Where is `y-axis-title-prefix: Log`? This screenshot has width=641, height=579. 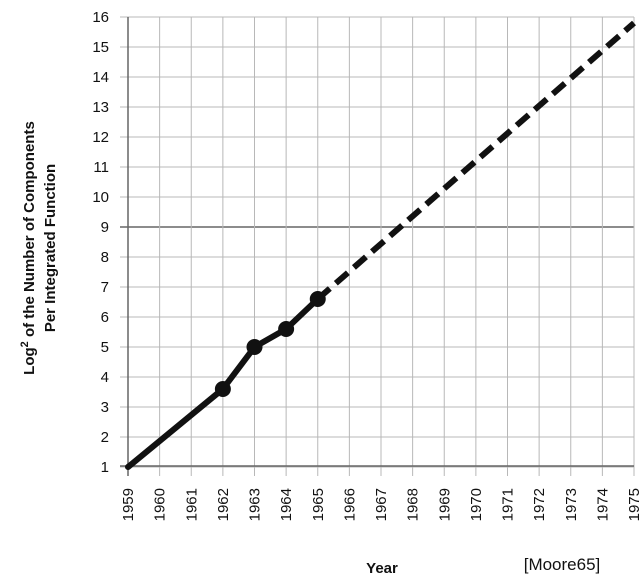
y-axis-title-prefix: Log is located at coordinates (29, 361).